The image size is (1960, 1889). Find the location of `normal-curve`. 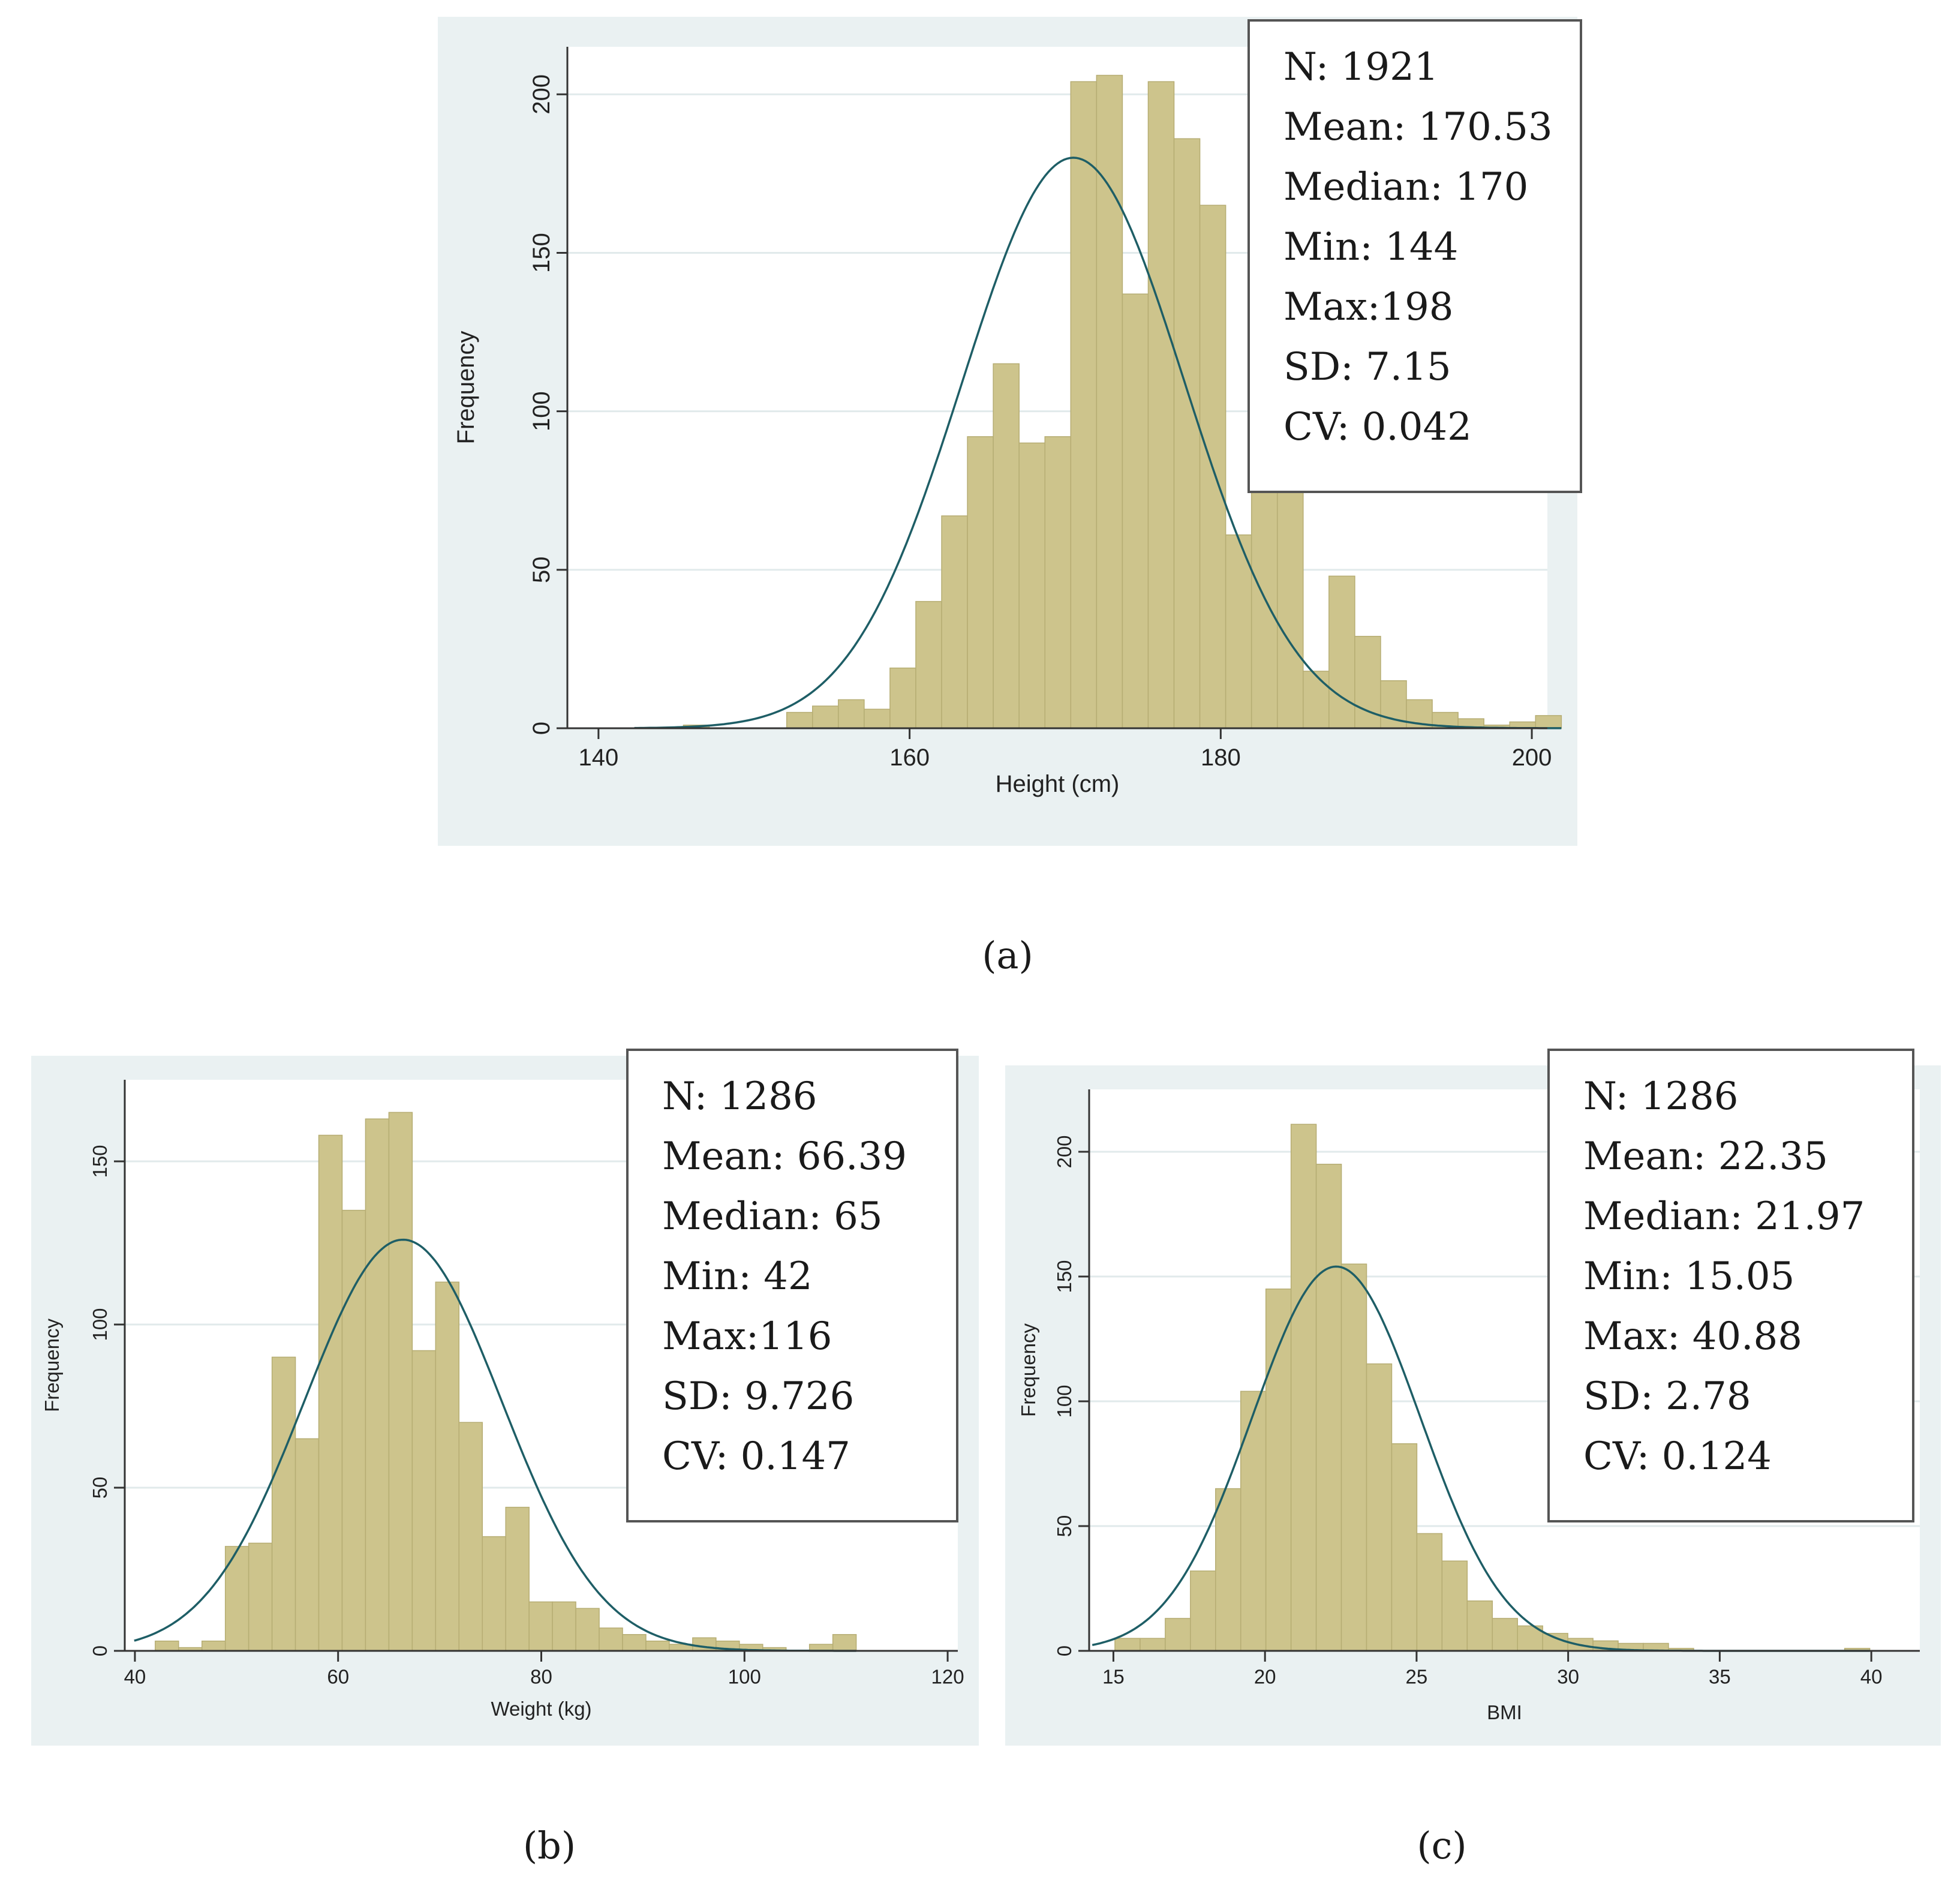

normal-curve is located at coordinates (495, 1445).